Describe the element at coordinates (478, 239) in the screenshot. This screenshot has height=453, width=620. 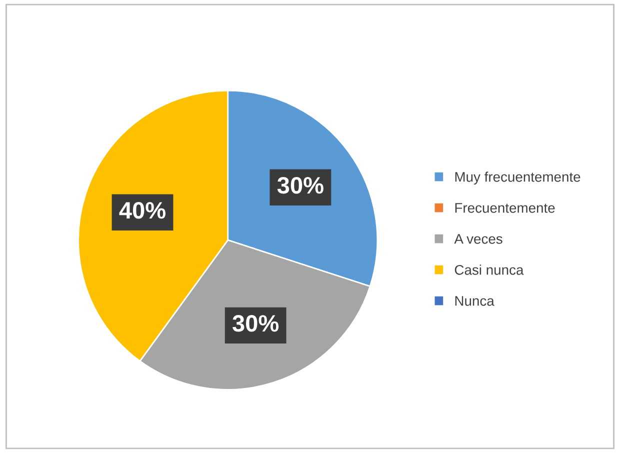
I see `legend-label: A veces` at that location.